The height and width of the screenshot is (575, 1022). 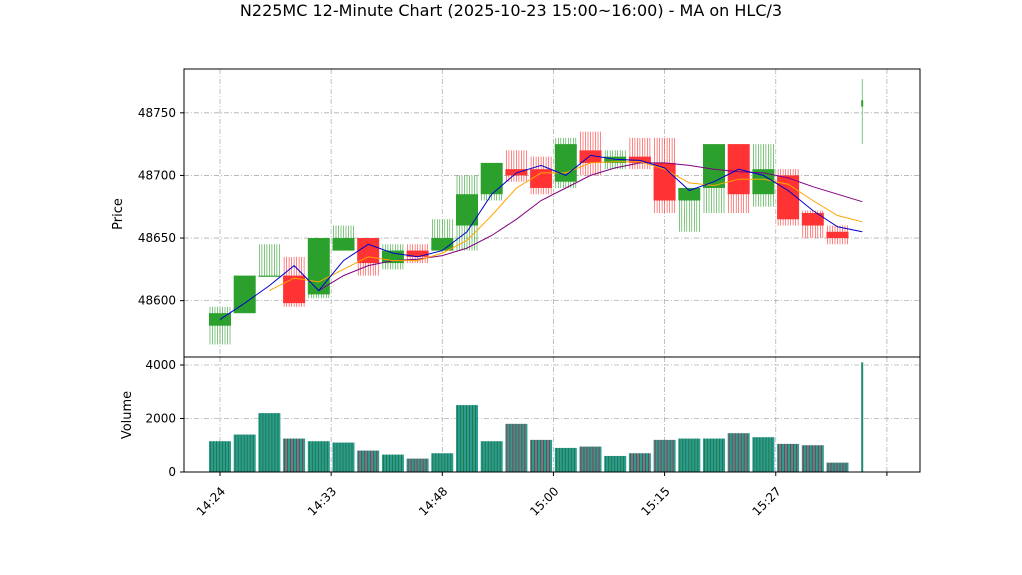 I want to click on volume-tick-label: 4000, so click(x=160, y=365).